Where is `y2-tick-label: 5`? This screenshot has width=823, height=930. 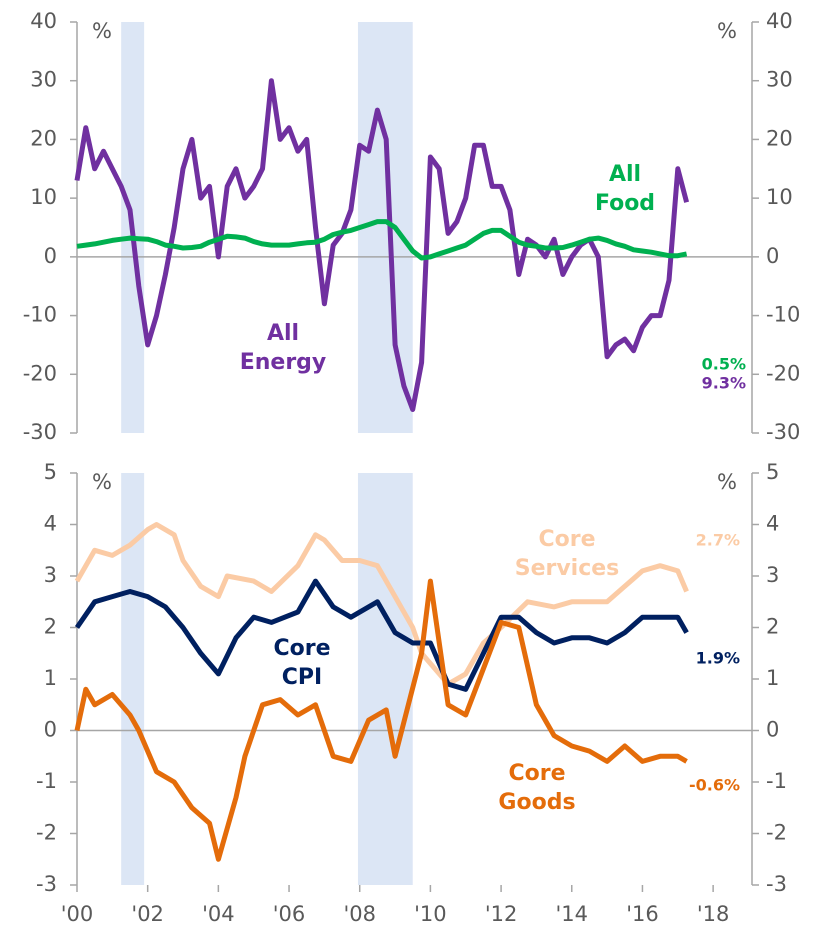
y2-tick-label: 5 is located at coordinates (772, 472).